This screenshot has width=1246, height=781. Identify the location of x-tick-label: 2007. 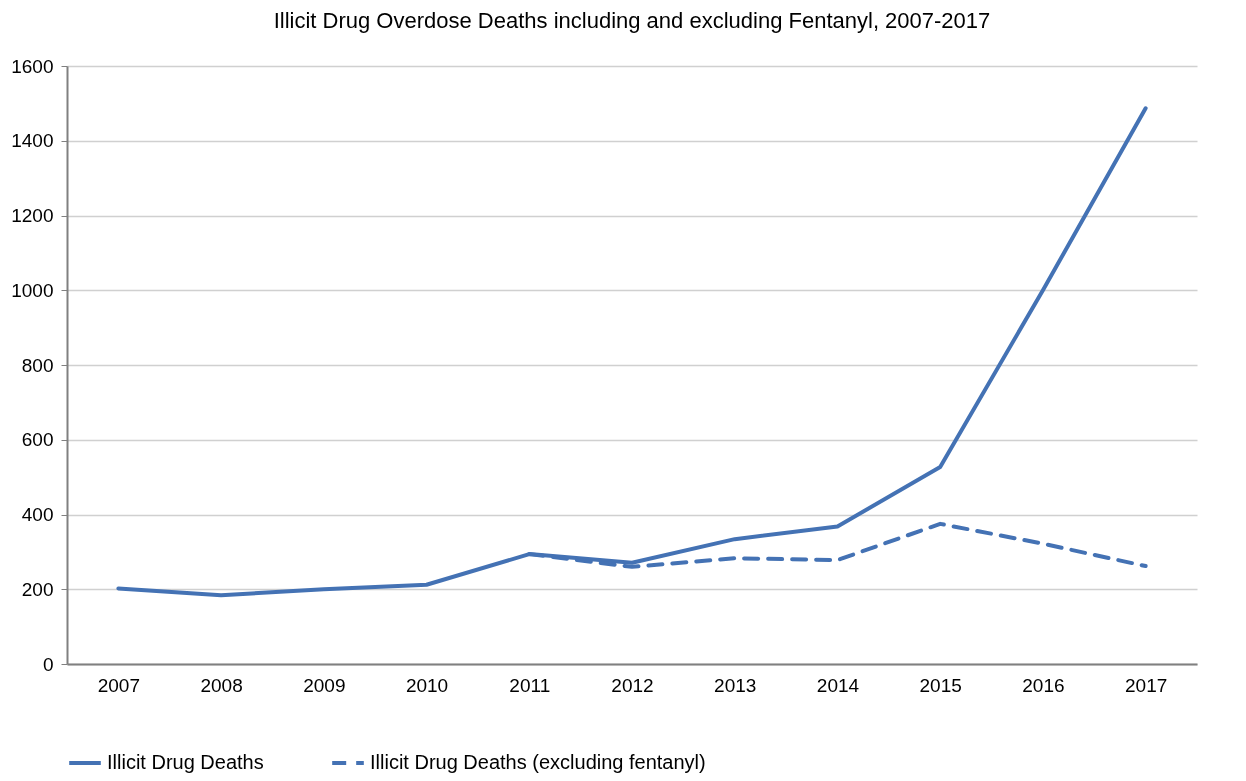
(118, 685).